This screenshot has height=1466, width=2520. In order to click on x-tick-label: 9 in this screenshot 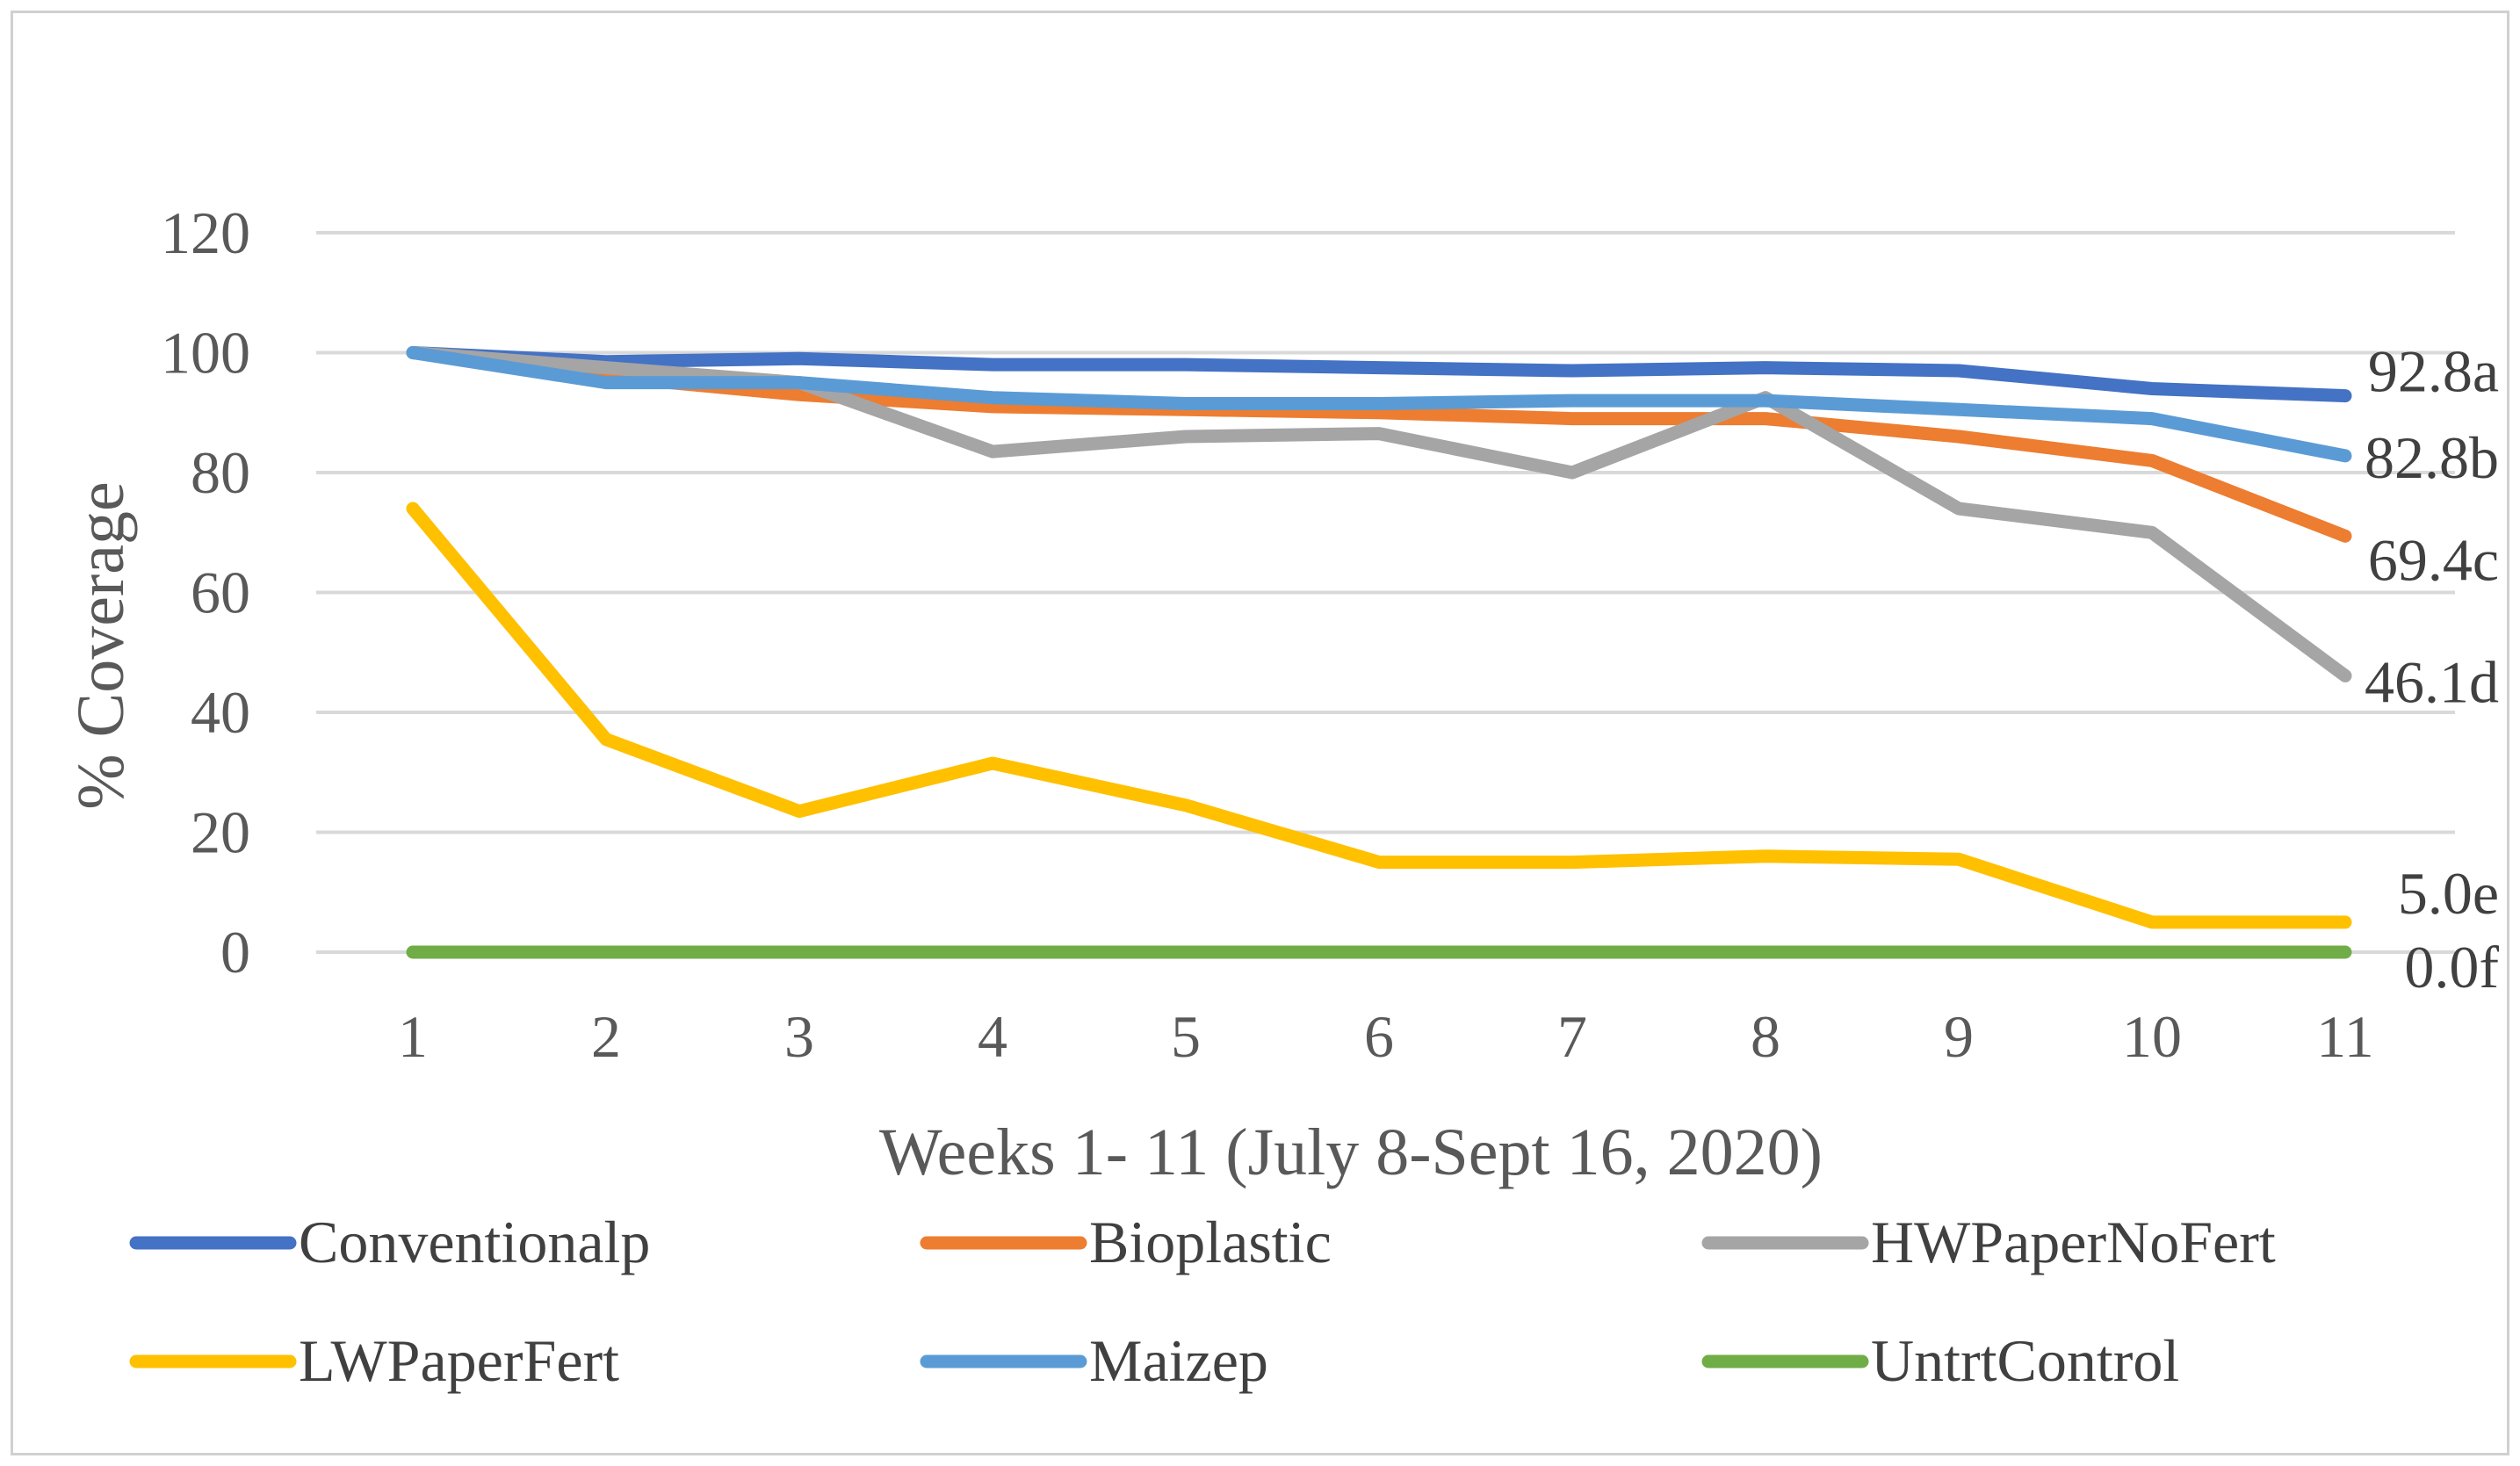, I will do `click(1959, 1036)`.